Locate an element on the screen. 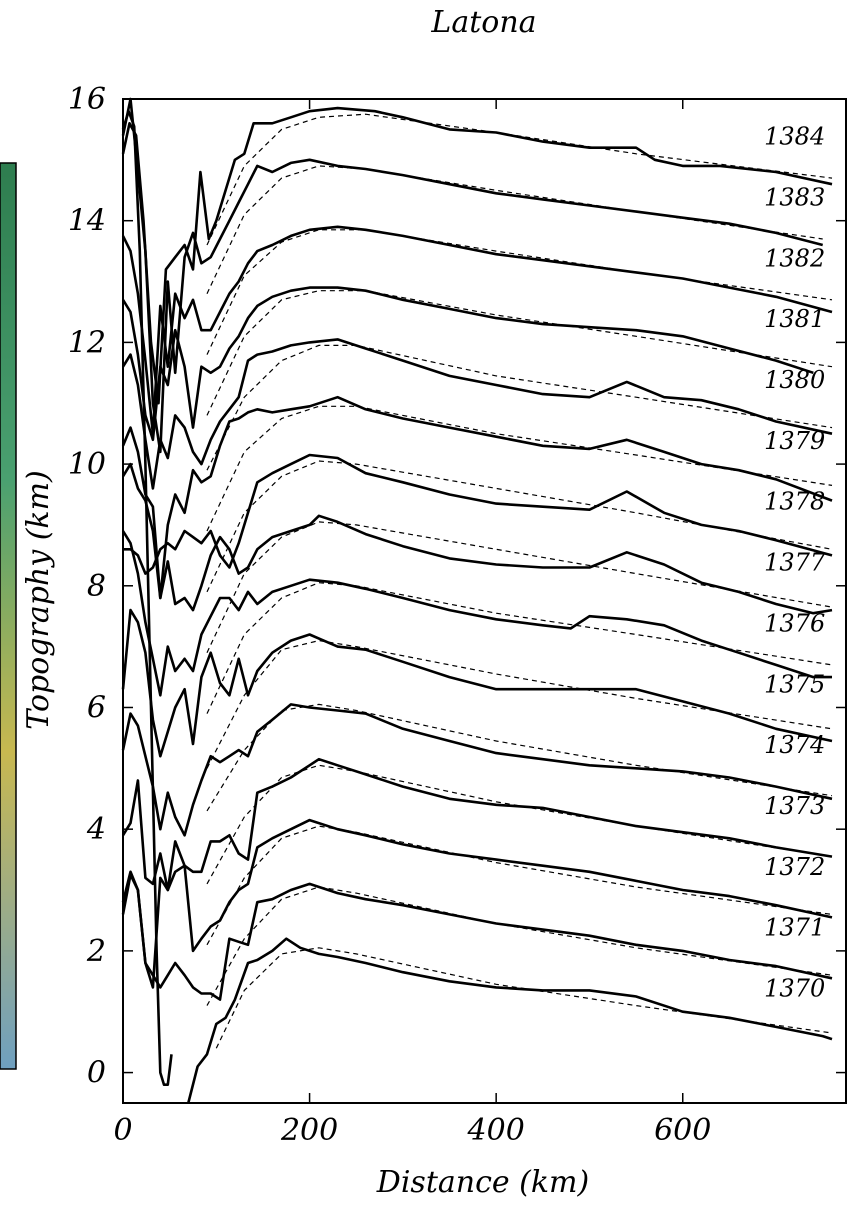  y-tick-label: 4 is located at coordinates (96, 829).